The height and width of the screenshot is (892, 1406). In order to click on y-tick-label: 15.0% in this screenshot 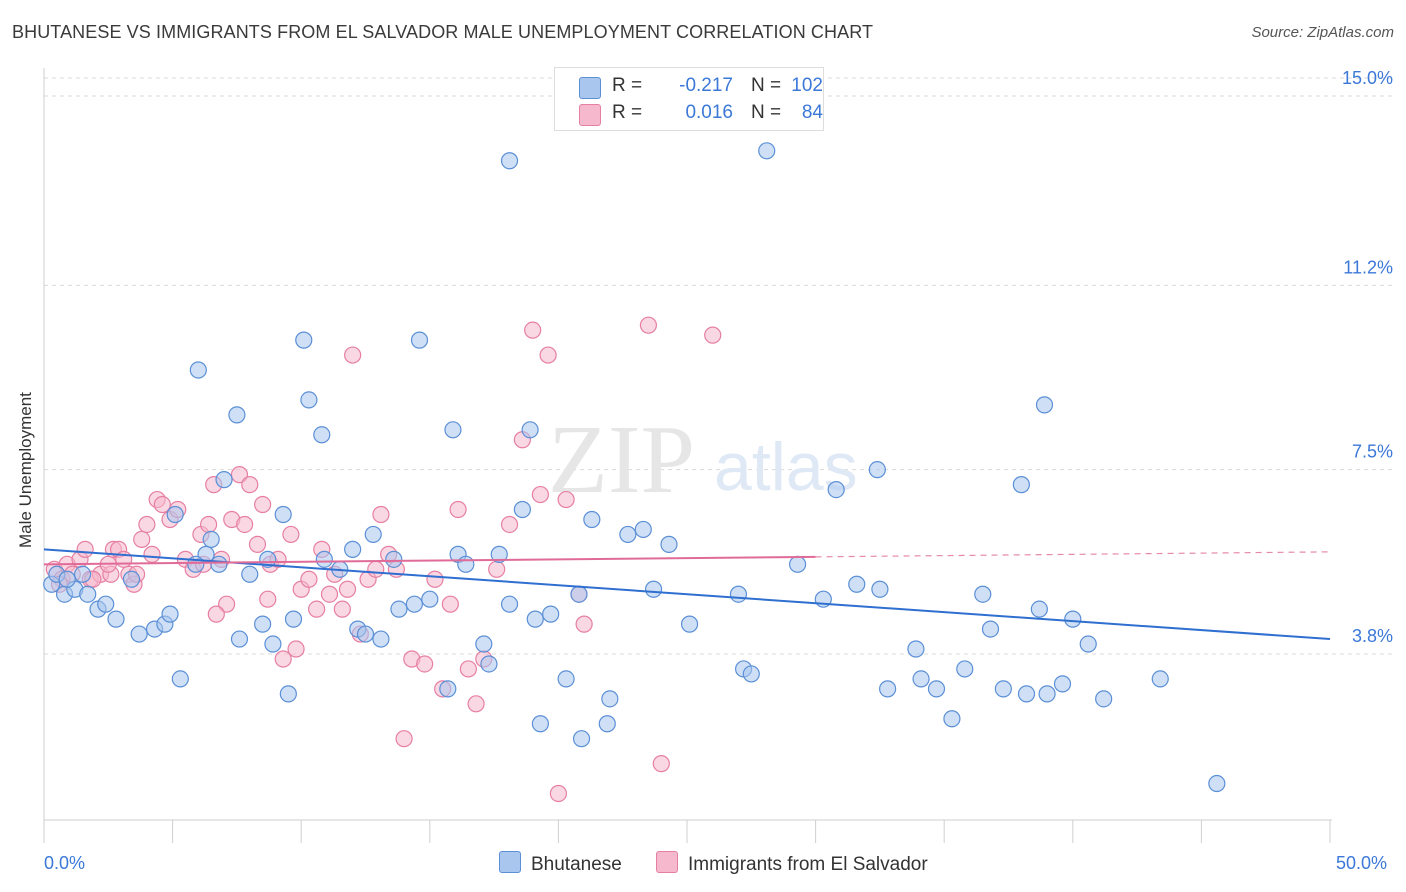, I will do `click(1367, 78)`.